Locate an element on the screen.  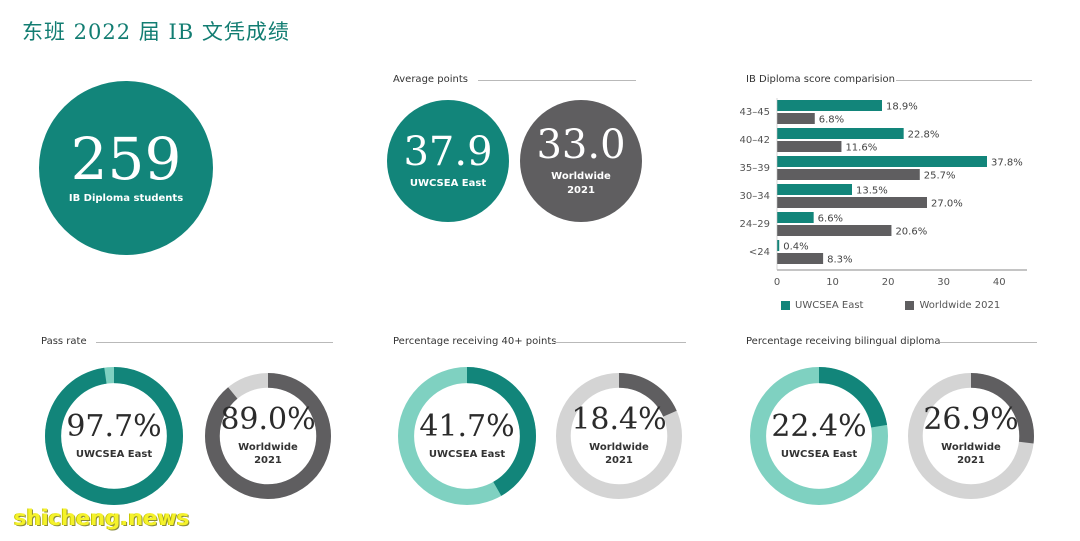
pass-rate-uwcsea-donut: 97.7% UWCSEA East is located at coordinates (114, 436).